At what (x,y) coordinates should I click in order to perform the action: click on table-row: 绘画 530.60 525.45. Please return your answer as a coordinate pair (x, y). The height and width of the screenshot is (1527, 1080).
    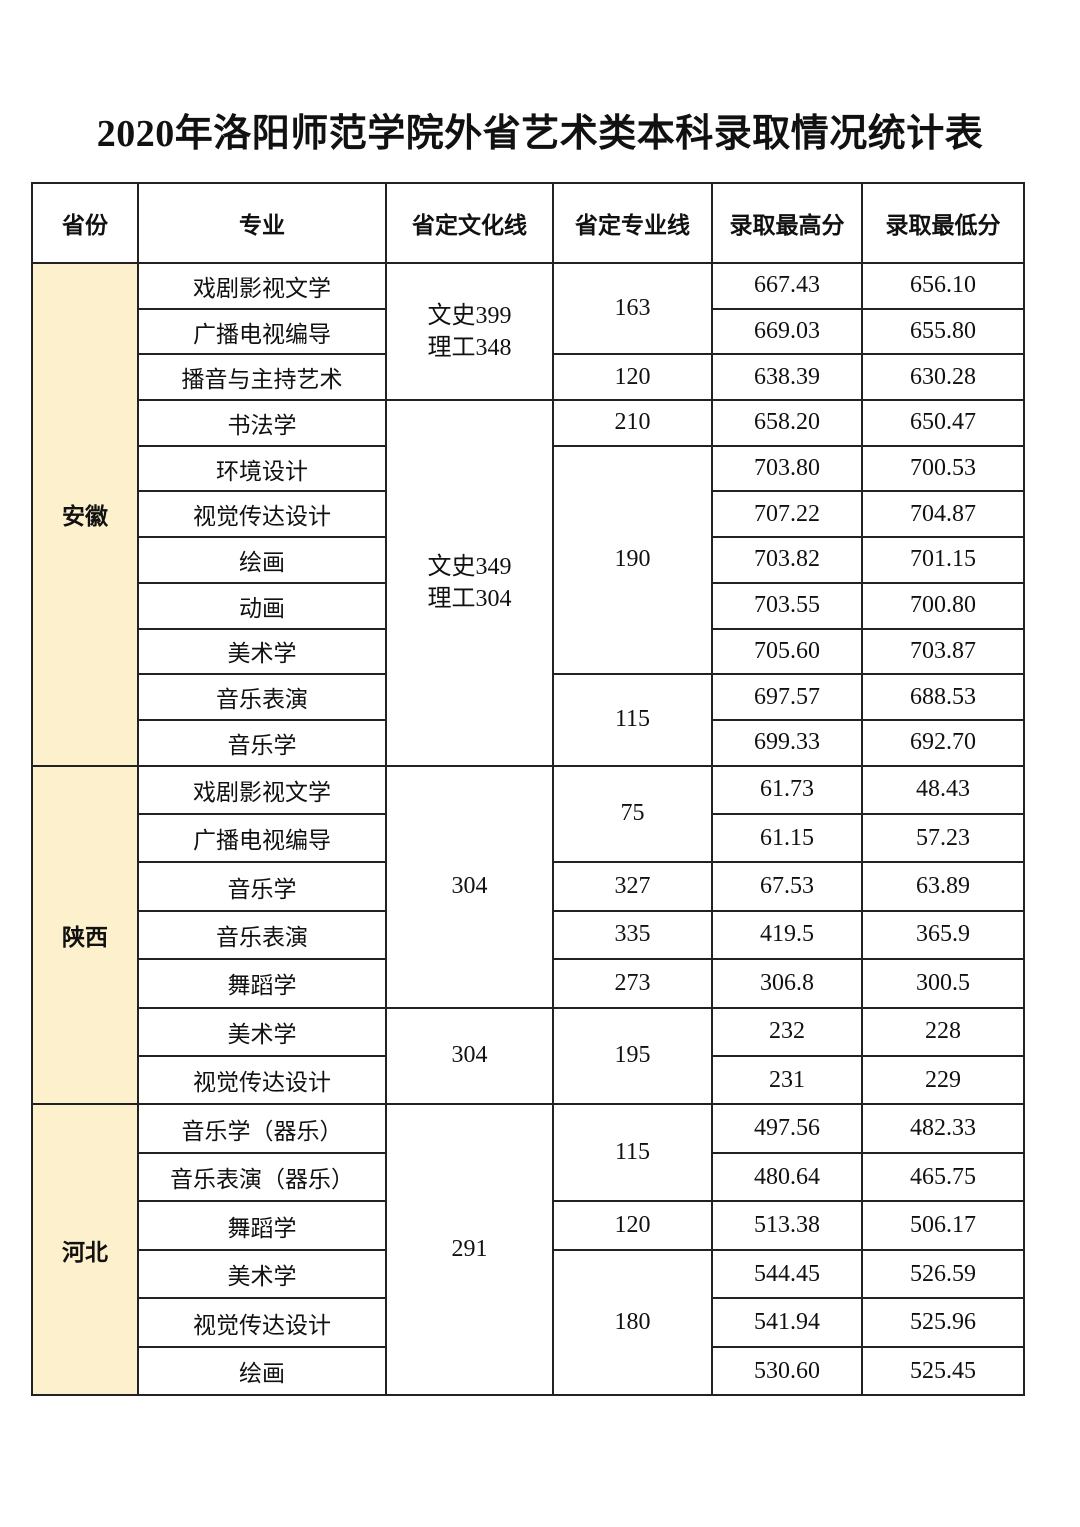
    Looking at the image, I should click on (528, 1371).